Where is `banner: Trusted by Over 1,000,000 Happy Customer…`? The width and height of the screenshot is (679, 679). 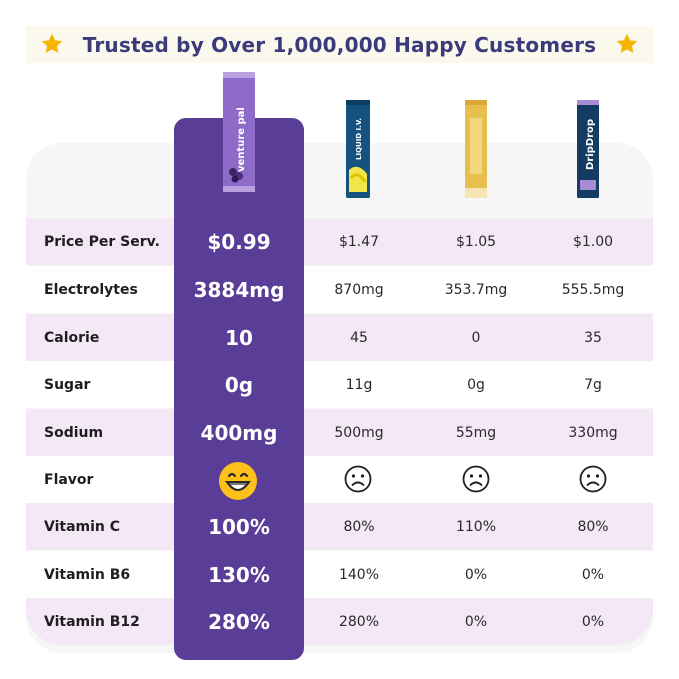 banner: Trusted by Over 1,000,000 Happy Customer… is located at coordinates (339, 44).